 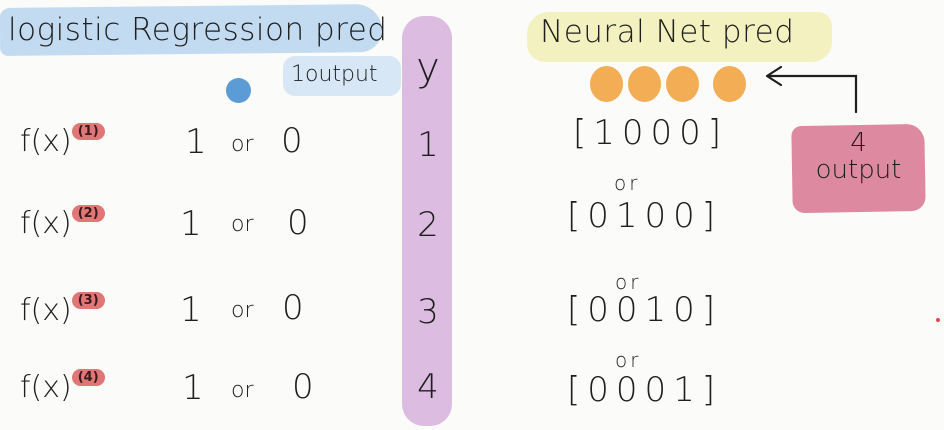 What do you see at coordinates (428, 145) in the screenshot?
I see `y-value-1: 1` at bounding box center [428, 145].